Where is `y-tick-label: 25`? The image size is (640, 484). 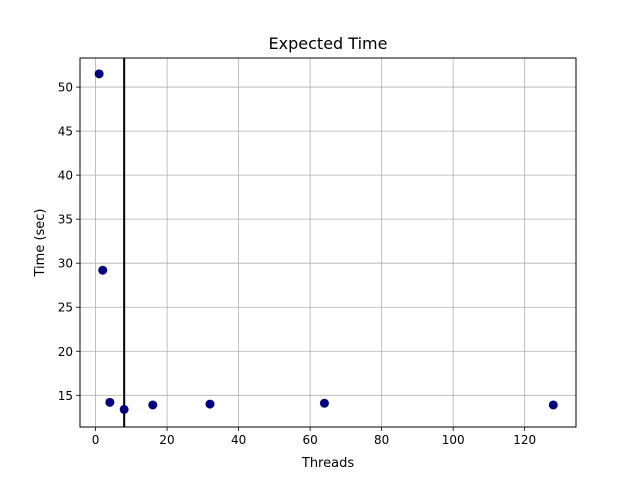
y-tick-label: 25 is located at coordinates (65, 308).